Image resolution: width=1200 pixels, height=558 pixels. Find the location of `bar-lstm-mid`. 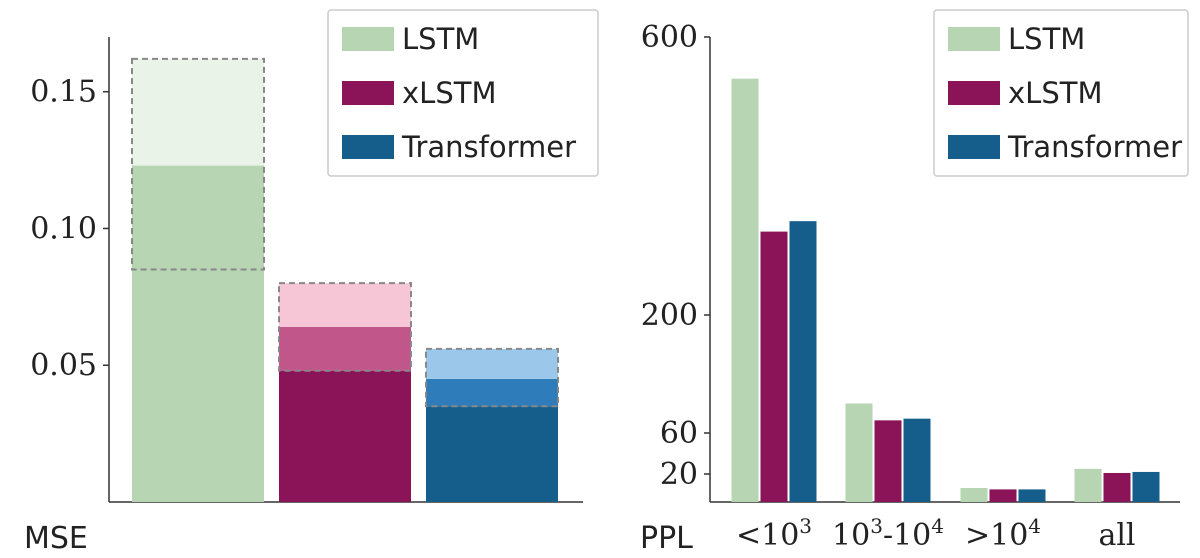

bar-lstm-mid is located at coordinates (198, 217).